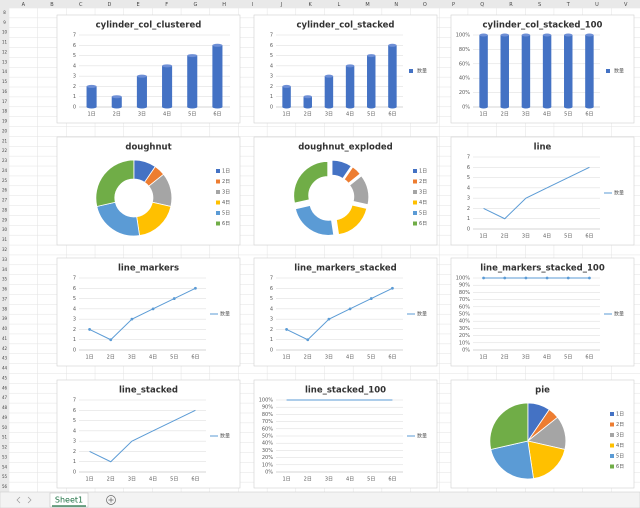 This screenshot has width=640, height=508. What do you see at coordinates (149, 26) in the screenshot?
I see `chart-title: cylinder_col_clustered` at bounding box center [149, 26].